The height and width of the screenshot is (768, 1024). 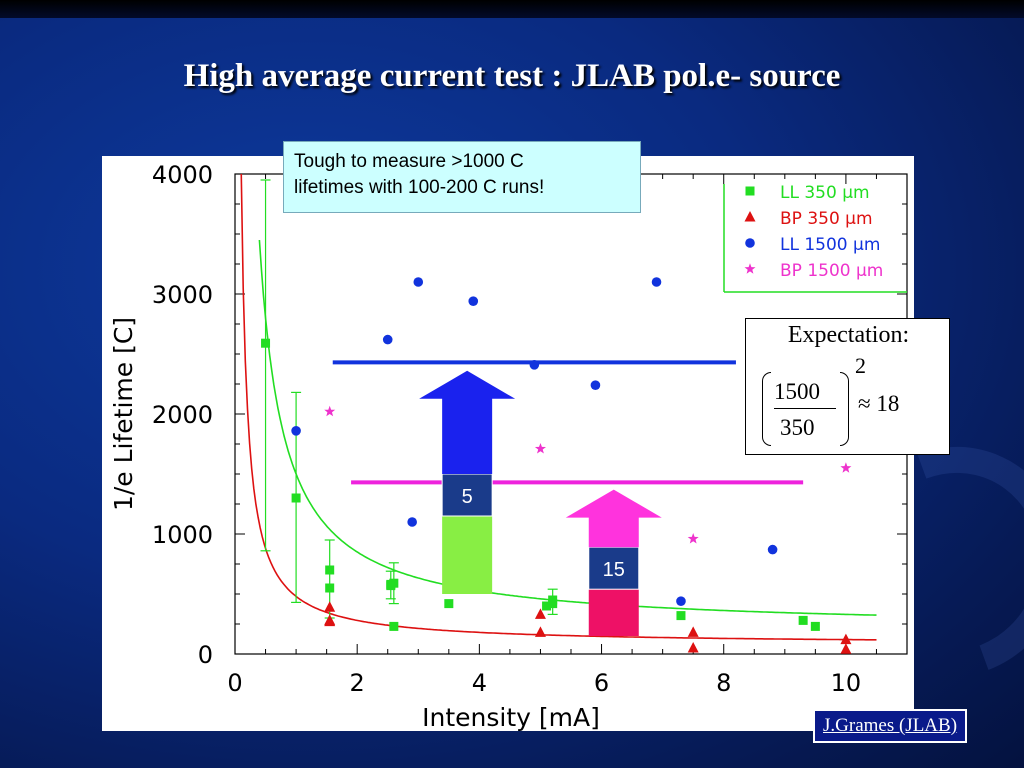 I want to click on arrow-factor-label-1: 15, so click(x=614, y=570).